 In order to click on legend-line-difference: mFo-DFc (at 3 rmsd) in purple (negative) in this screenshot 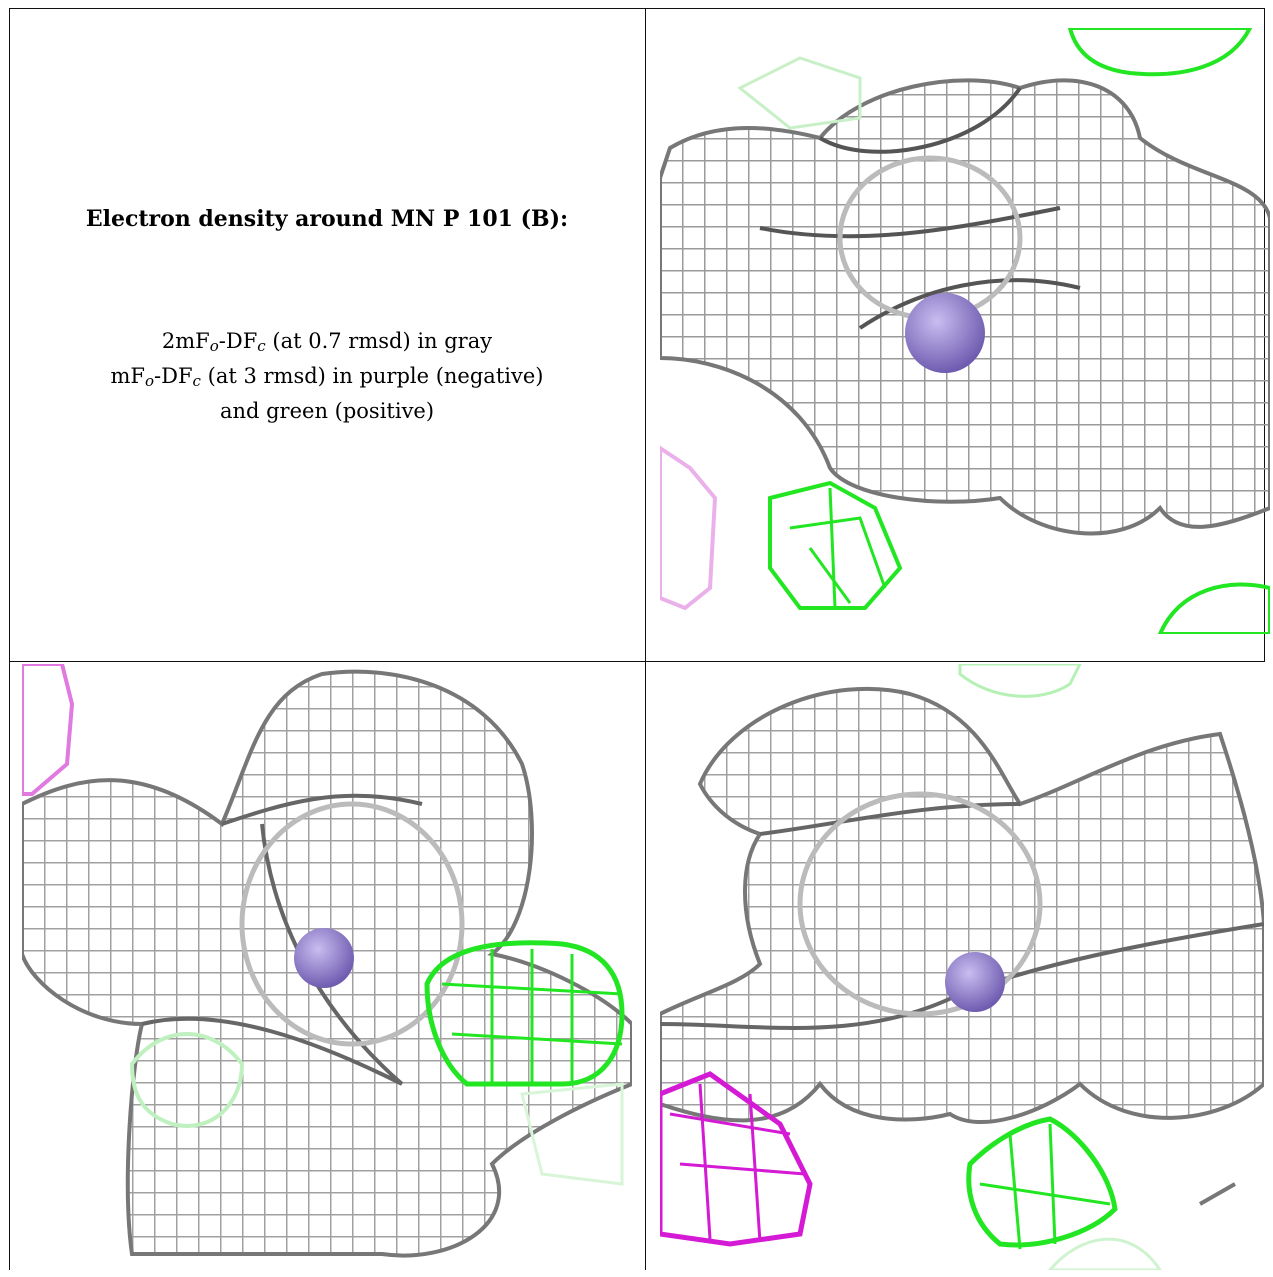, I will do `click(327, 377)`.